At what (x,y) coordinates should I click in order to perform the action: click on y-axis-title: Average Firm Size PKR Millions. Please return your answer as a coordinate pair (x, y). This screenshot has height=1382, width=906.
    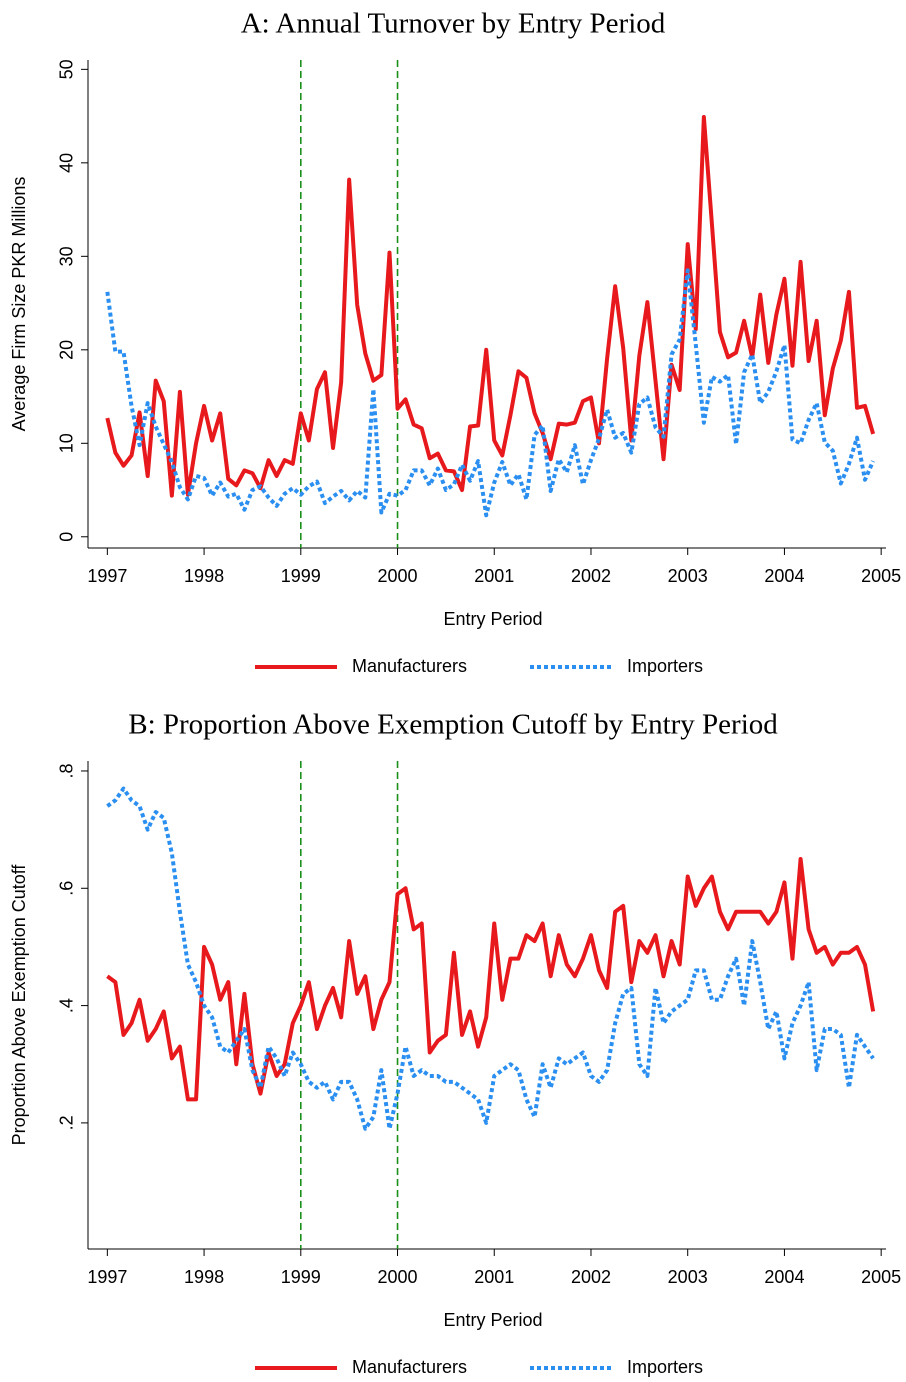
    Looking at the image, I should click on (19, 304).